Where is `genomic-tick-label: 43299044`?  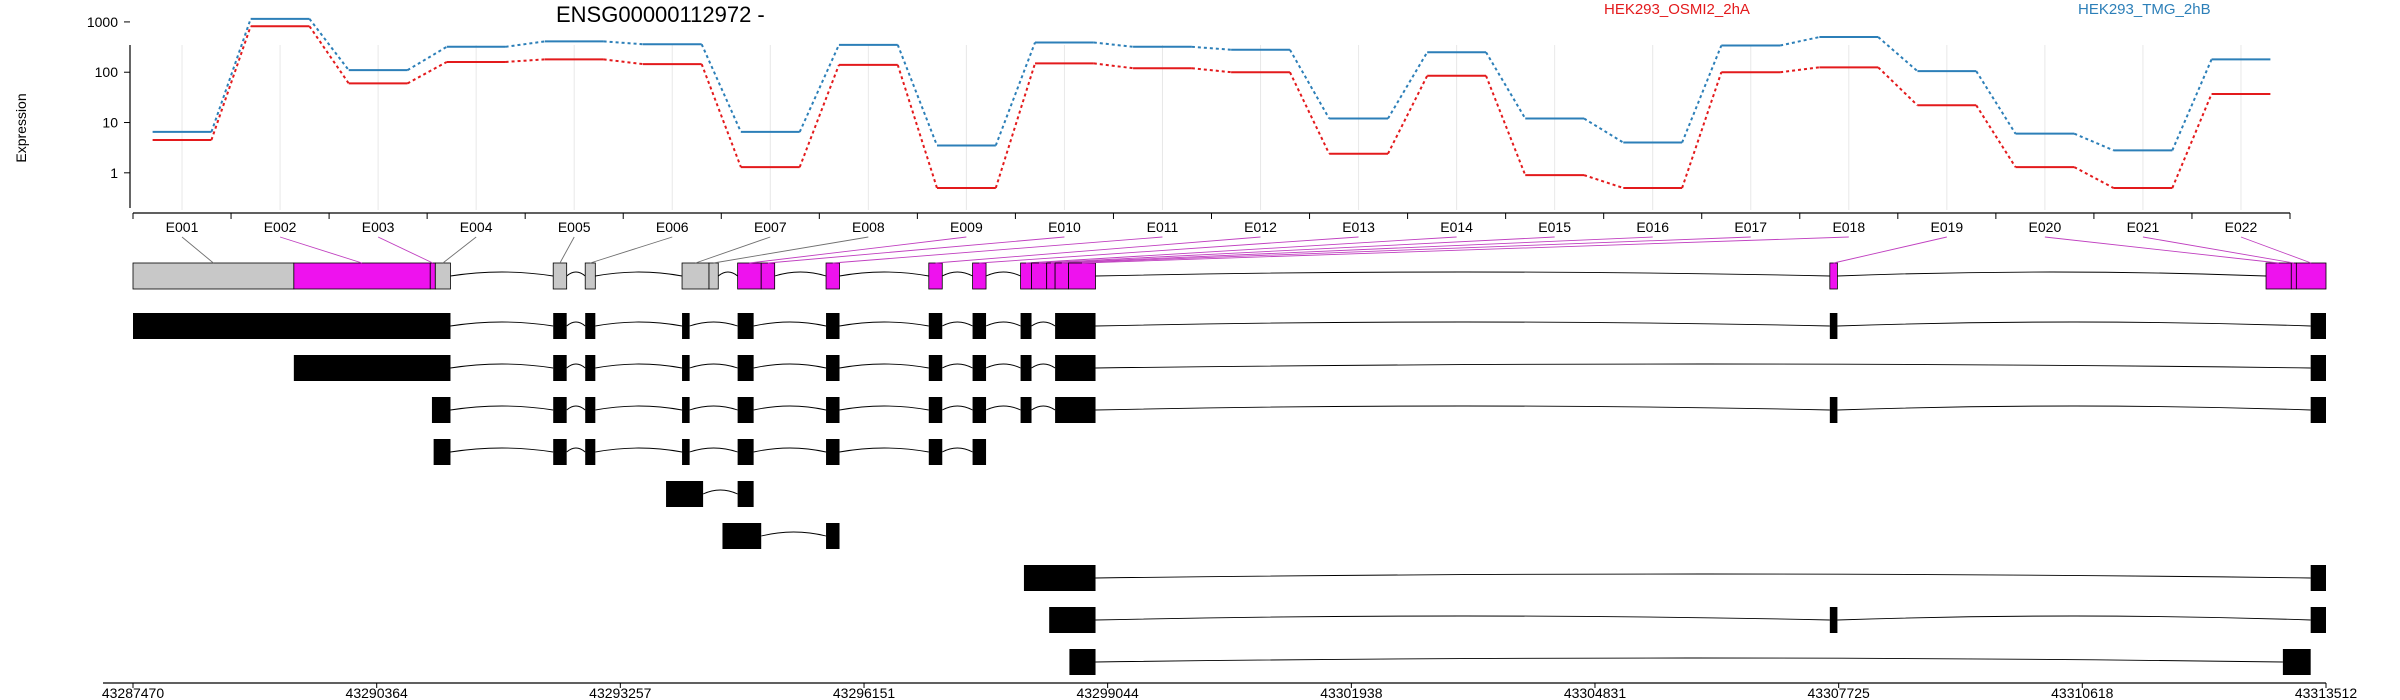
genomic-tick-label: 43299044 is located at coordinates (1107, 692).